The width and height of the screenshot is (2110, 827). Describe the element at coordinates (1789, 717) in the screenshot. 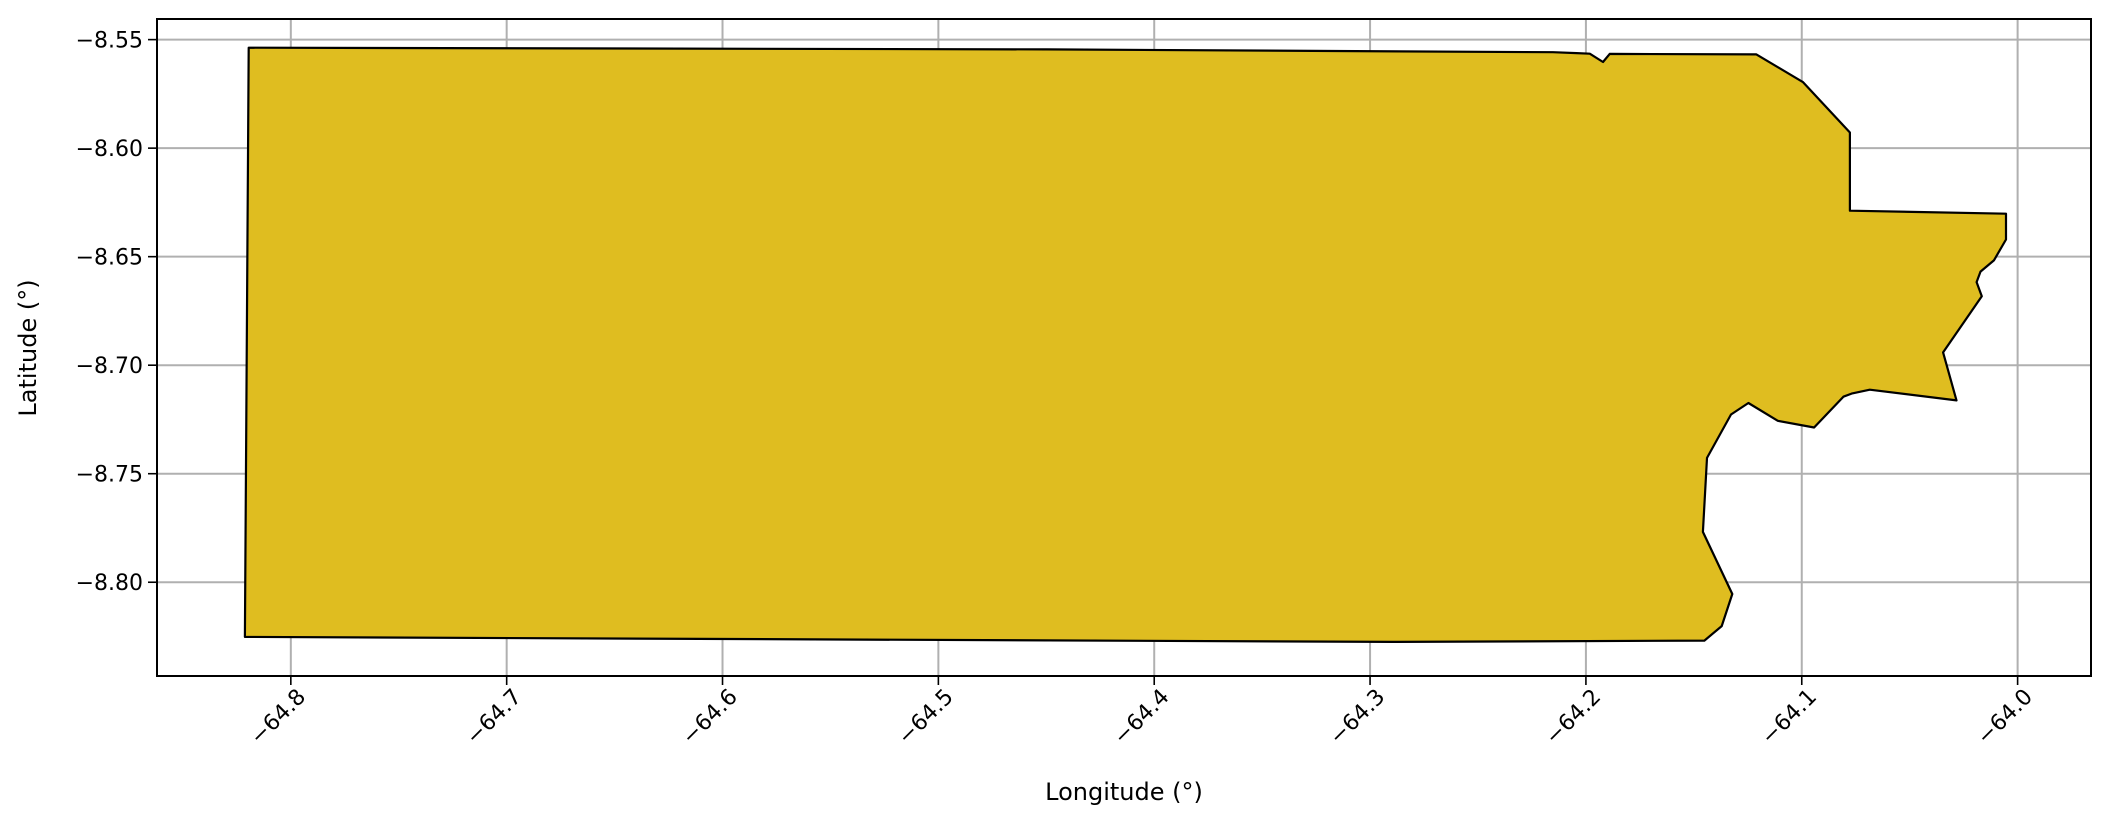

I see `x-tick-label: −64.1` at that location.